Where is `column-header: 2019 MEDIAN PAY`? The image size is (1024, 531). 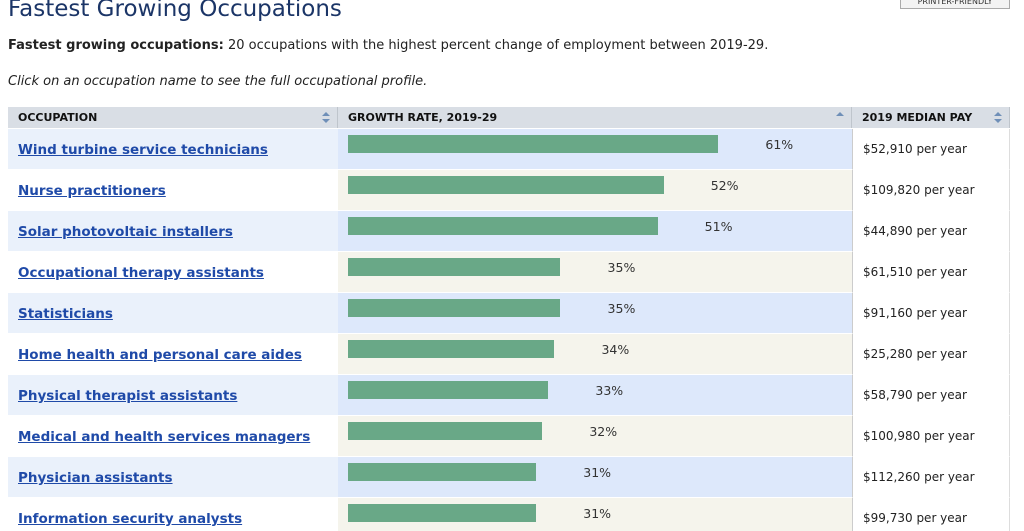 column-header: 2019 MEDIAN PAY is located at coordinates (931, 117).